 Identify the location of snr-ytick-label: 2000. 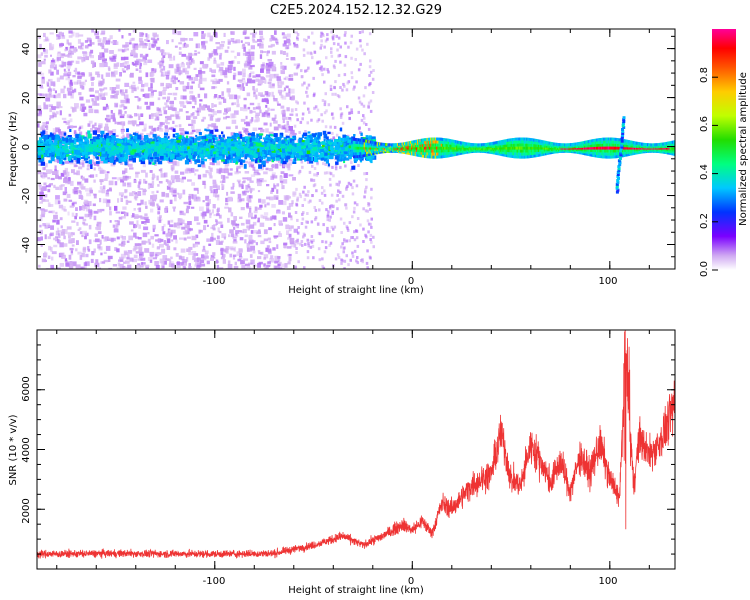
(26, 510).